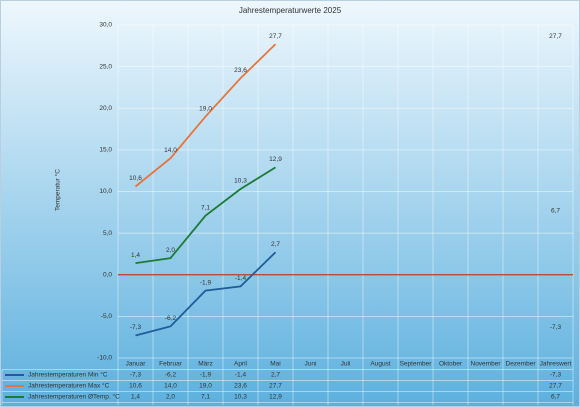  What do you see at coordinates (58, 190) in the screenshot?
I see `y-axis-label: Temperatur °C` at bounding box center [58, 190].